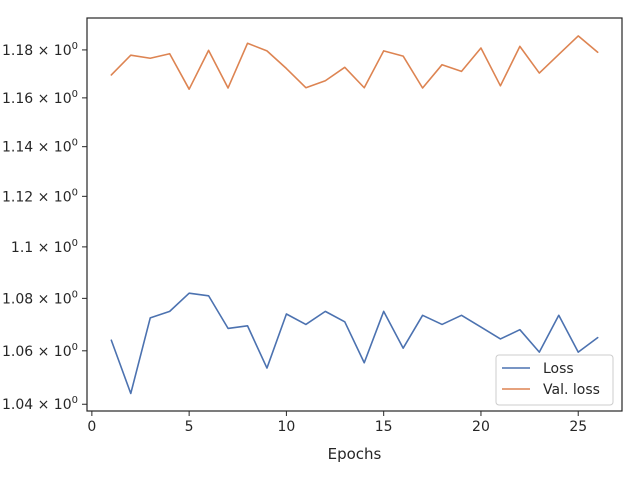 Image resolution: width=640 pixels, height=480 pixels. What do you see at coordinates (189, 427) in the screenshot?
I see `x-tick-label: 5` at bounding box center [189, 427].